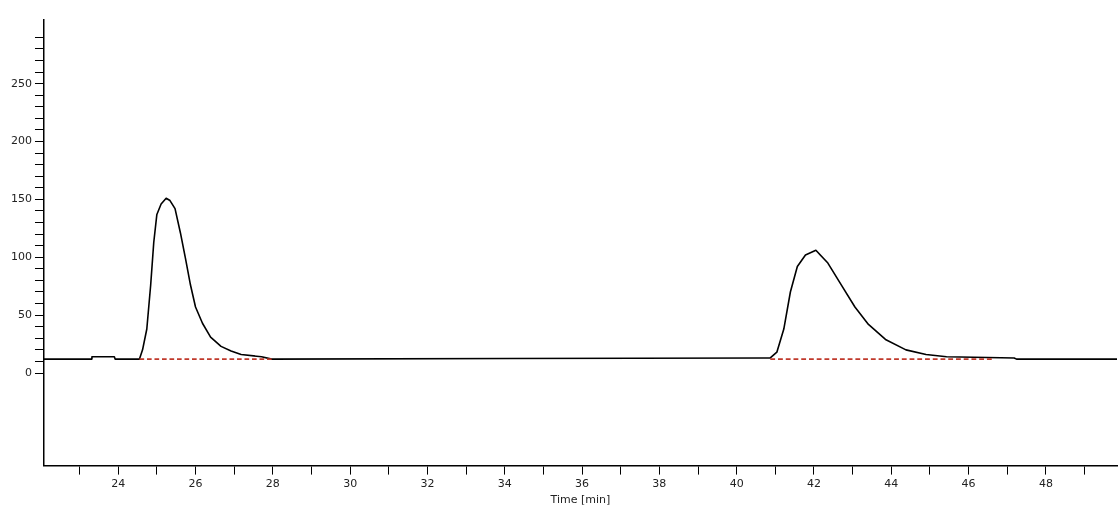 Image resolution: width=1119 pixels, height=511 pixels. I want to click on x-tick-label: 28, so click(272, 484).